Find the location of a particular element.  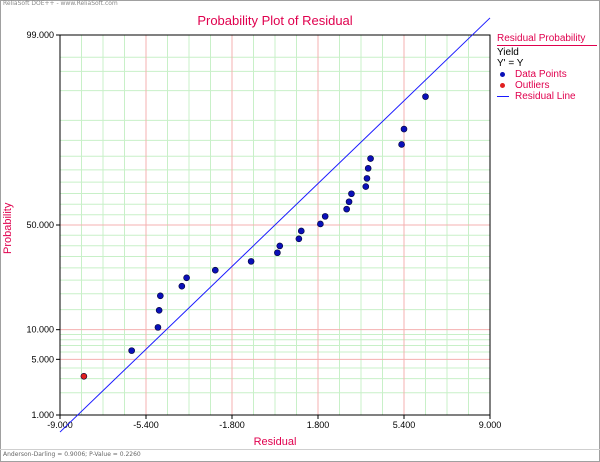

y-tick-label: 1.000 is located at coordinates (42, 415).